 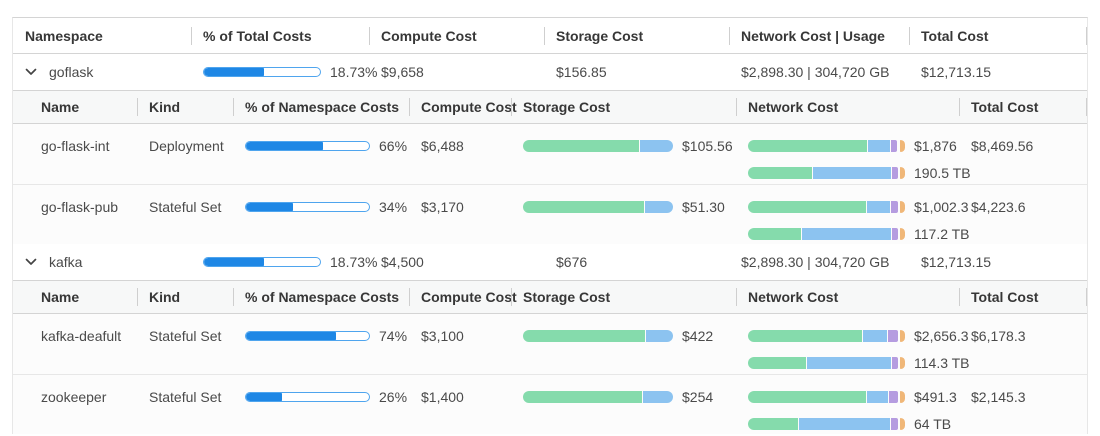 What do you see at coordinates (75, 146) in the screenshot?
I see `workload-name: go-flask-int` at bounding box center [75, 146].